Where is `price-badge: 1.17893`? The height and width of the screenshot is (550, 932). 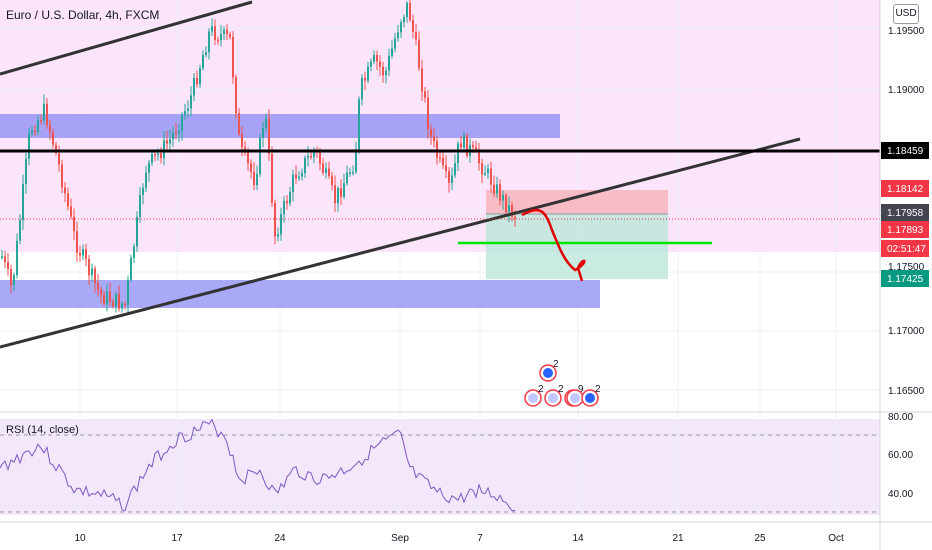 price-badge: 1.17893 is located at coordinates (905, 229).